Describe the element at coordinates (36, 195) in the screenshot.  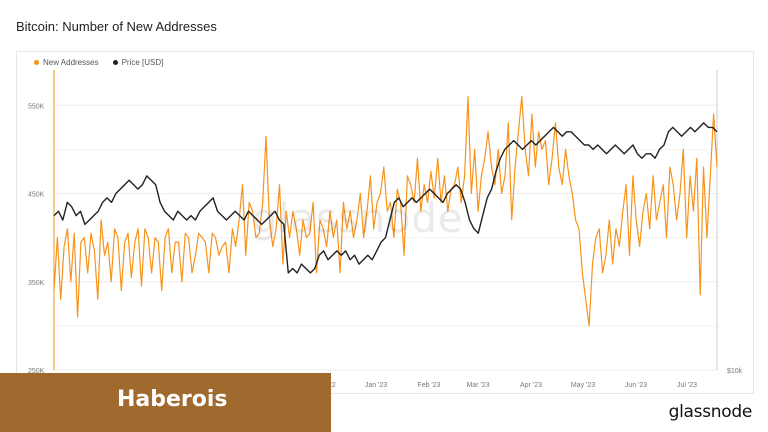
I see `y-tick-label: 450K` at that location.